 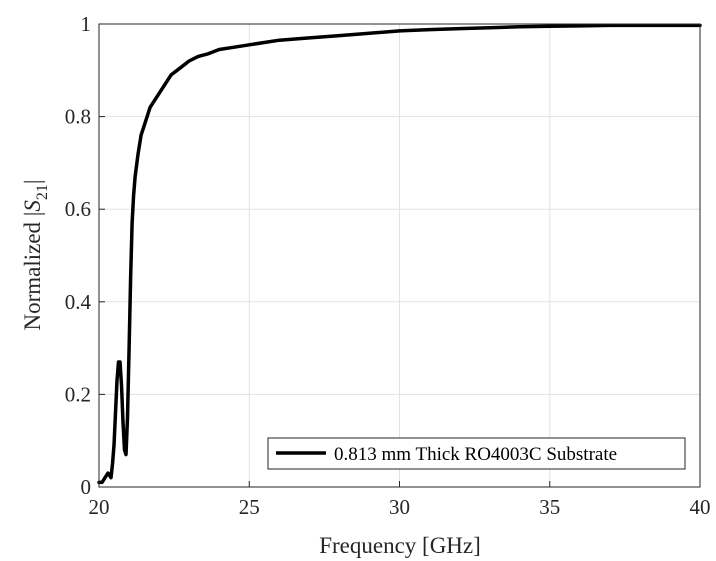 I want to click on y-tick-label: 0.6, so click(x=78, y=209).